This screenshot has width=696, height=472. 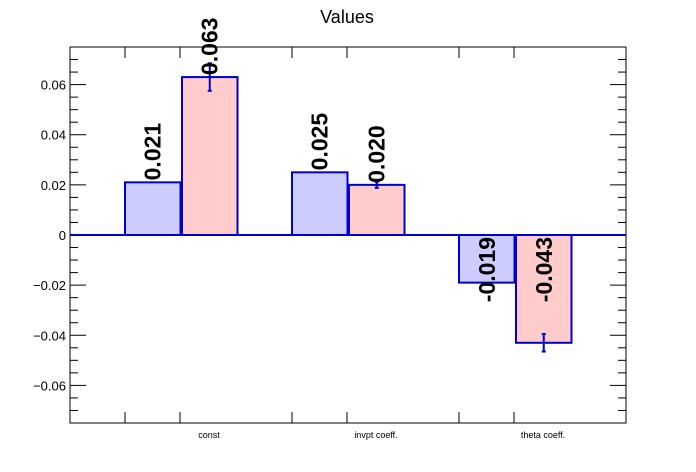 I want to click on data-label: 0.020, so click(x=377, y=154).